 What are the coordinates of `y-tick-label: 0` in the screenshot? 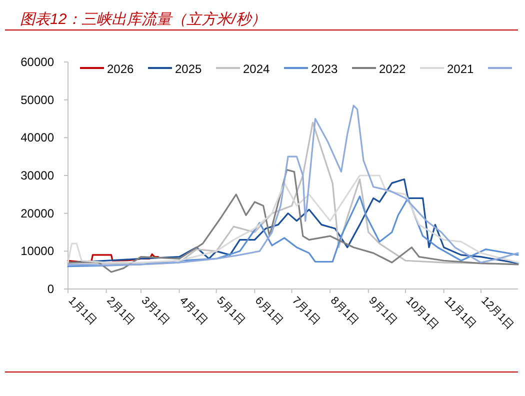 It's located at (50, 289).